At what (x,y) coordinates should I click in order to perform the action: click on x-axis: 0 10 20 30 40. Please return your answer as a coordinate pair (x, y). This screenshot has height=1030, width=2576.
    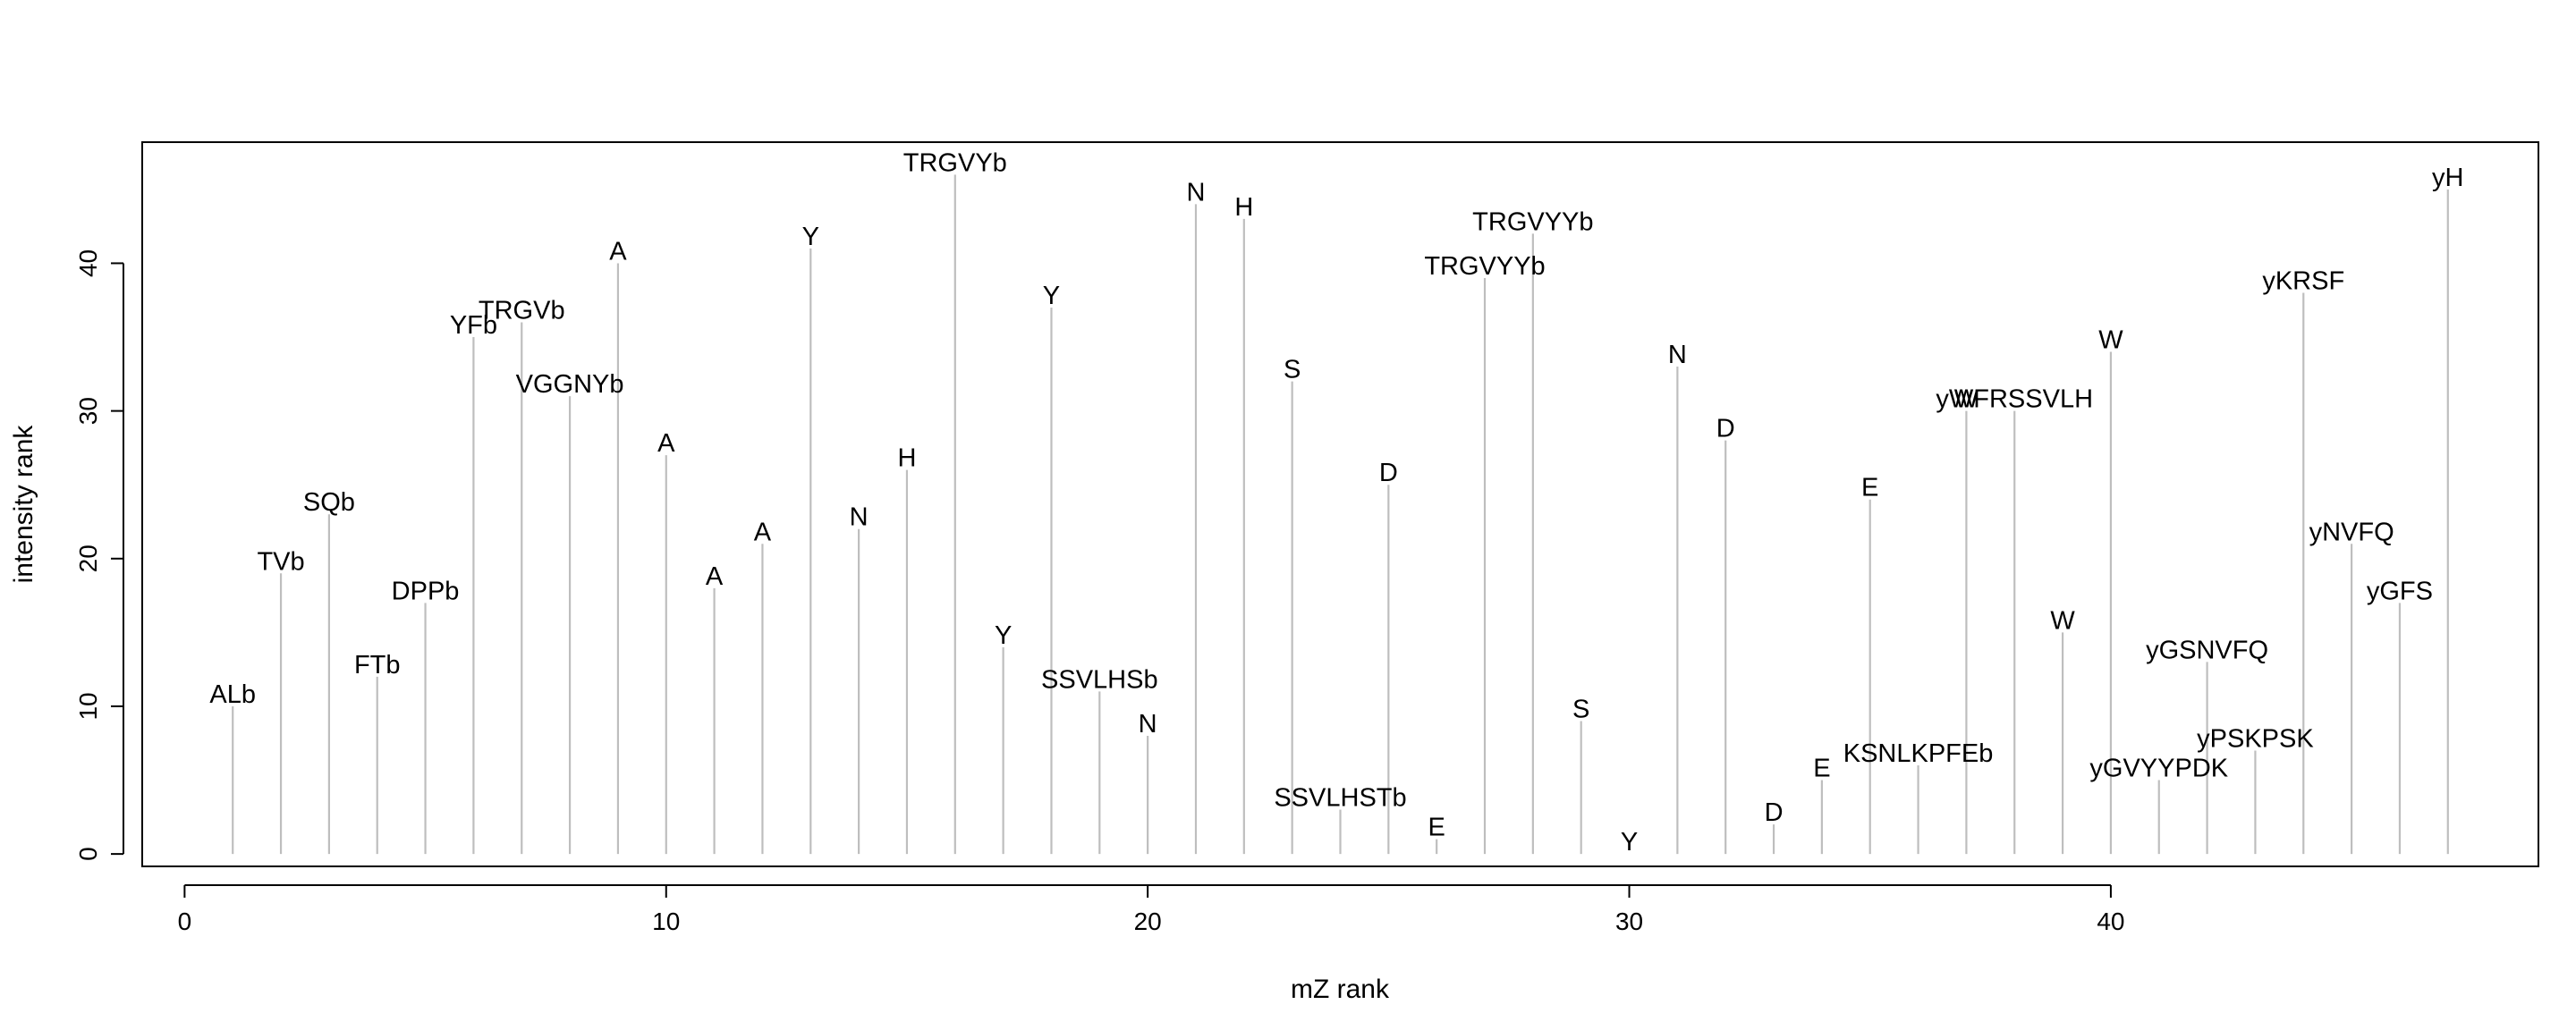
    Looking at the image, I should click on (1151, 909).